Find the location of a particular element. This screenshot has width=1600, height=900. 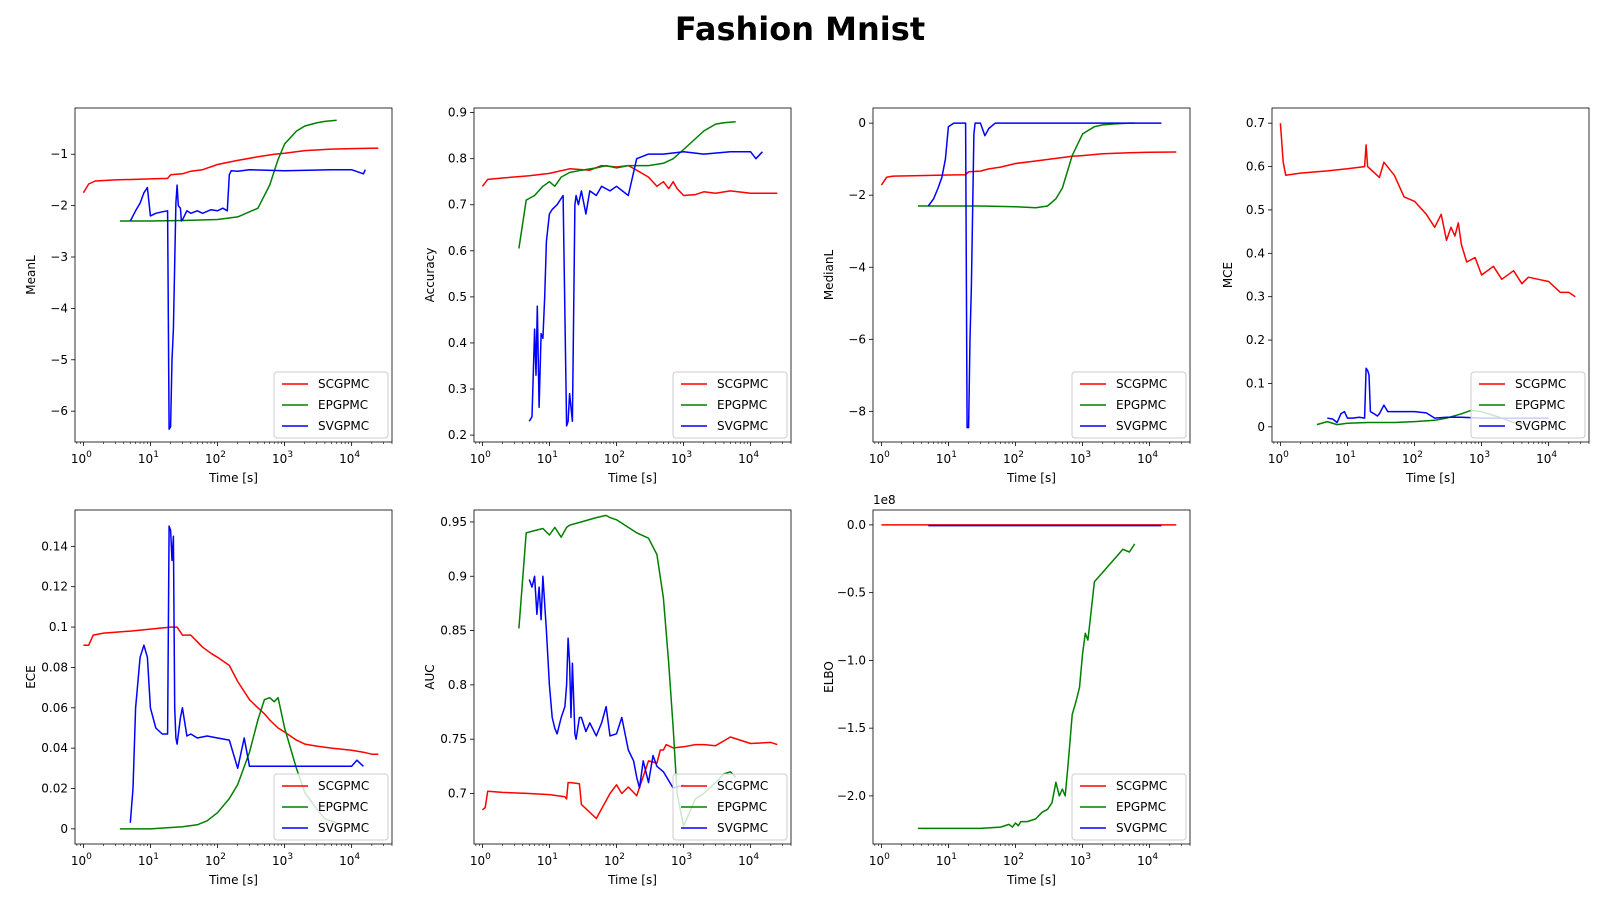

y-tick-label: 0.95 is located at coordinates (453, 522).